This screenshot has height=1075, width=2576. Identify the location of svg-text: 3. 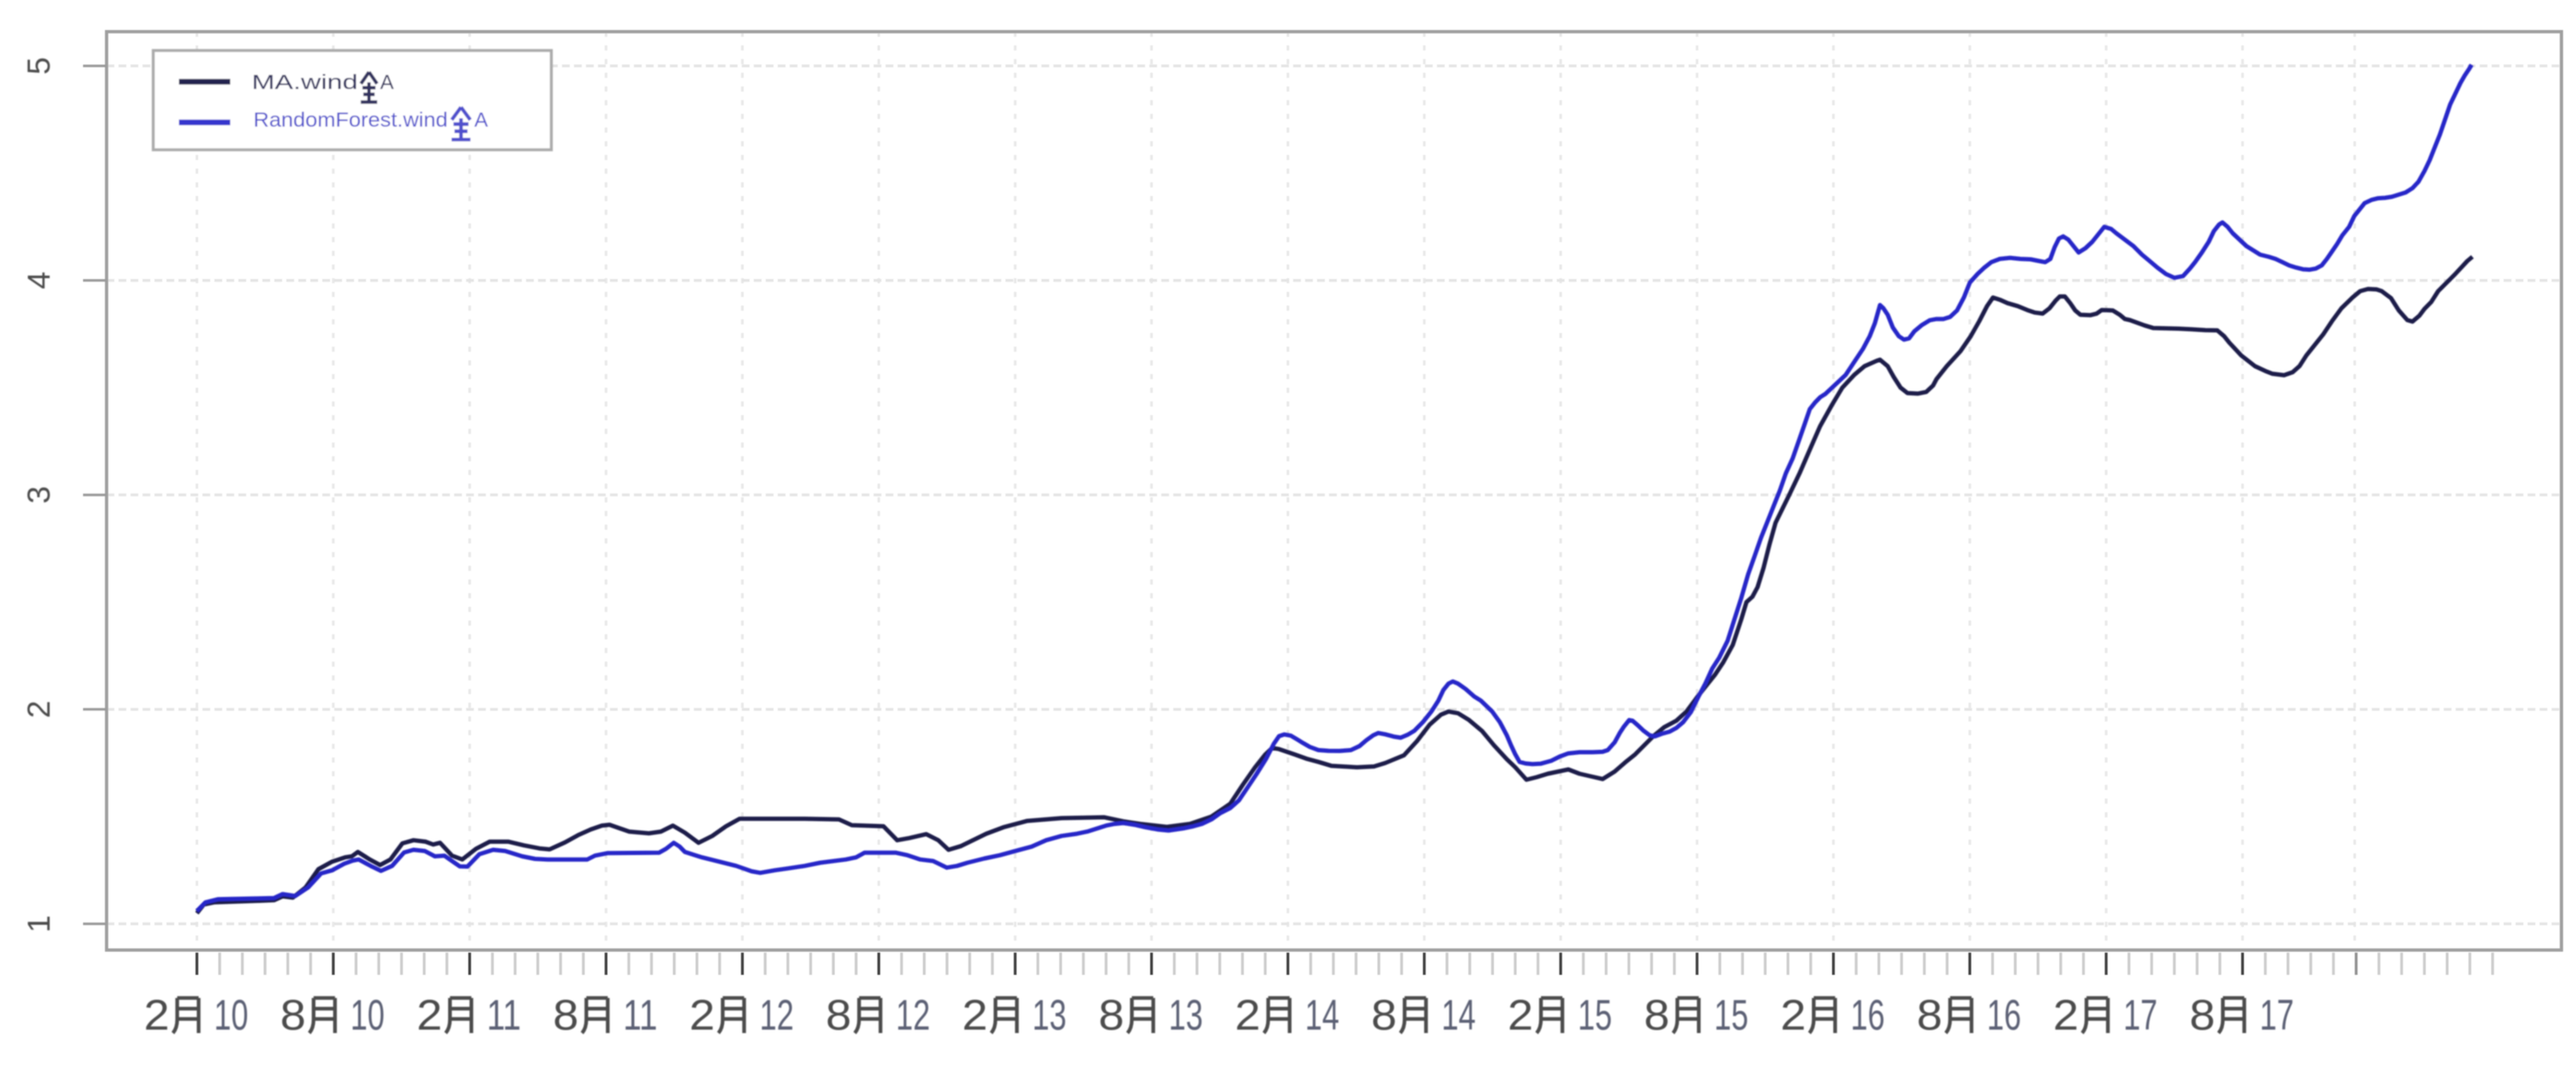
(39, 495).